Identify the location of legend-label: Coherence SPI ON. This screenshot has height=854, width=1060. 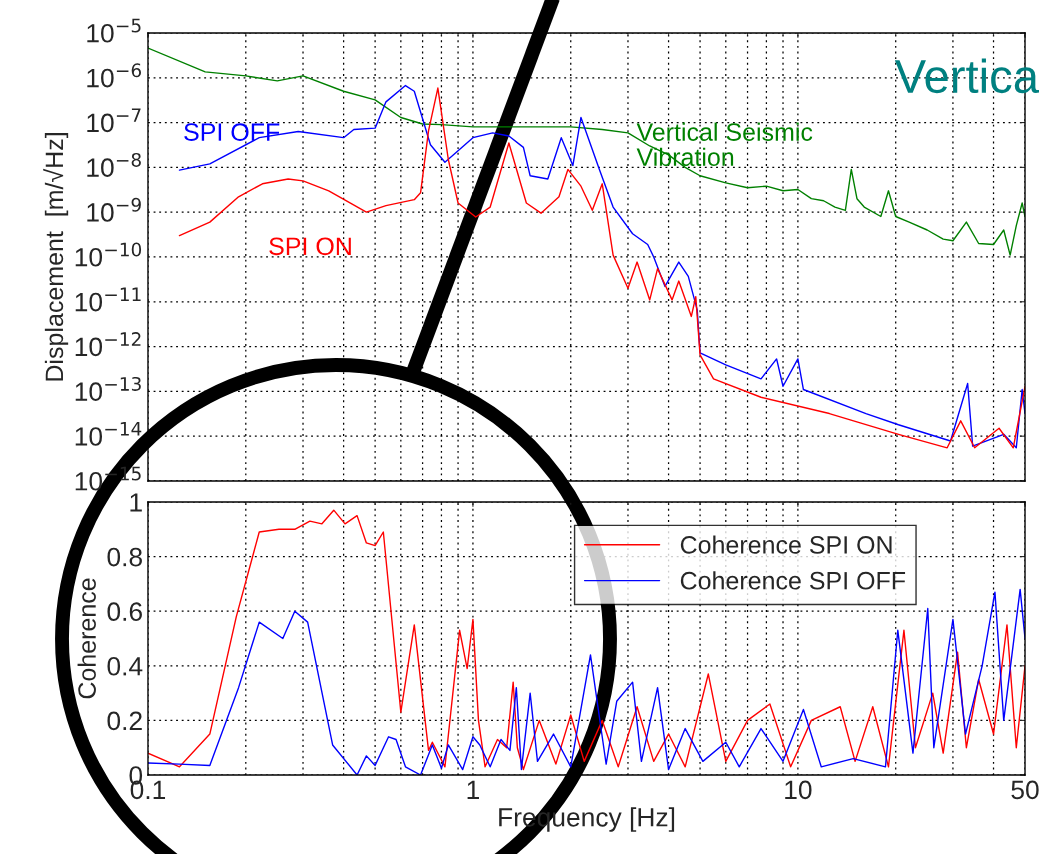
(786, 544).